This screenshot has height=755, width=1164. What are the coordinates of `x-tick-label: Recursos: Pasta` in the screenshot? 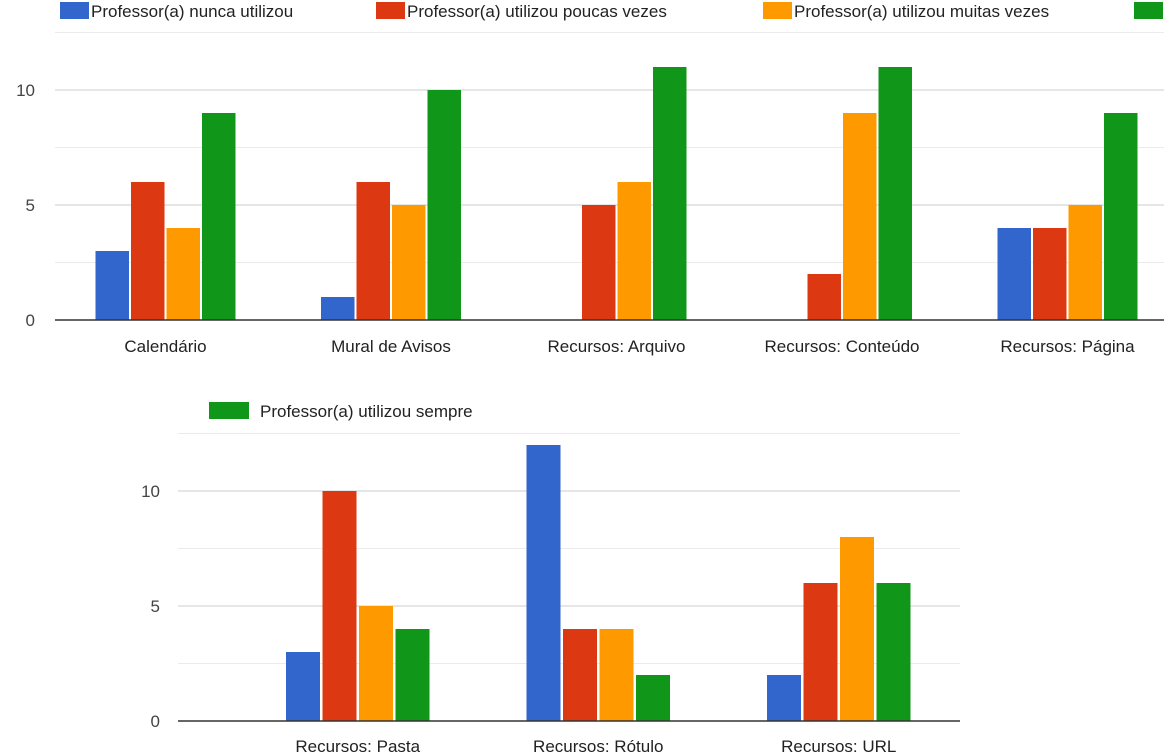 It's located at (357, 746).